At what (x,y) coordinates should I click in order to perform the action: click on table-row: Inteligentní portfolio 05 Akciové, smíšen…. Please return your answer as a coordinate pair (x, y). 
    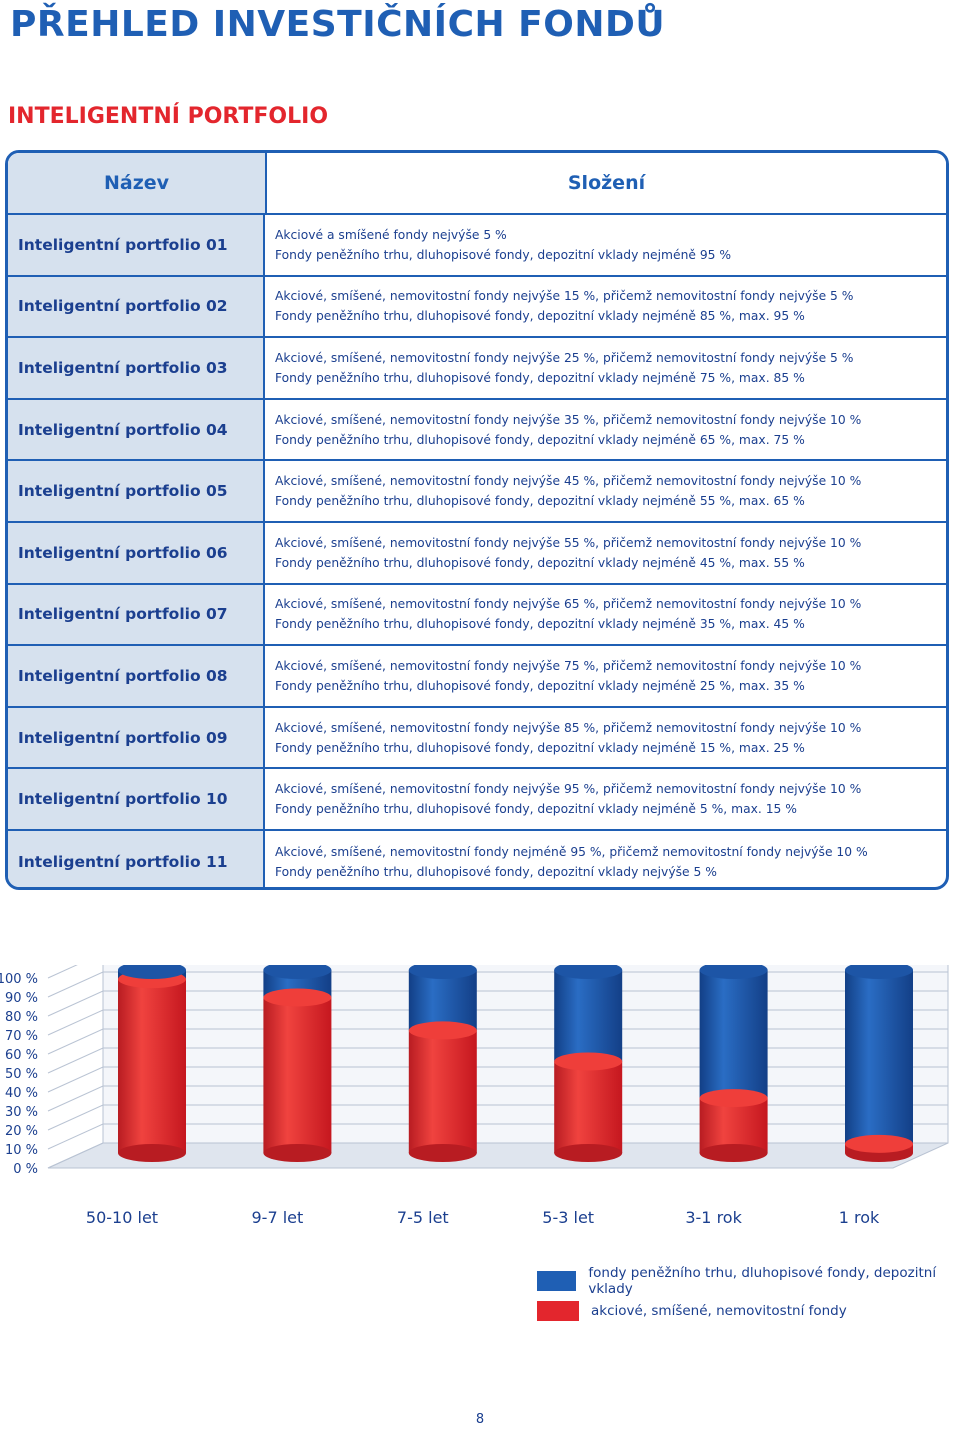
    Looking at the image, I should click on (477, 492).